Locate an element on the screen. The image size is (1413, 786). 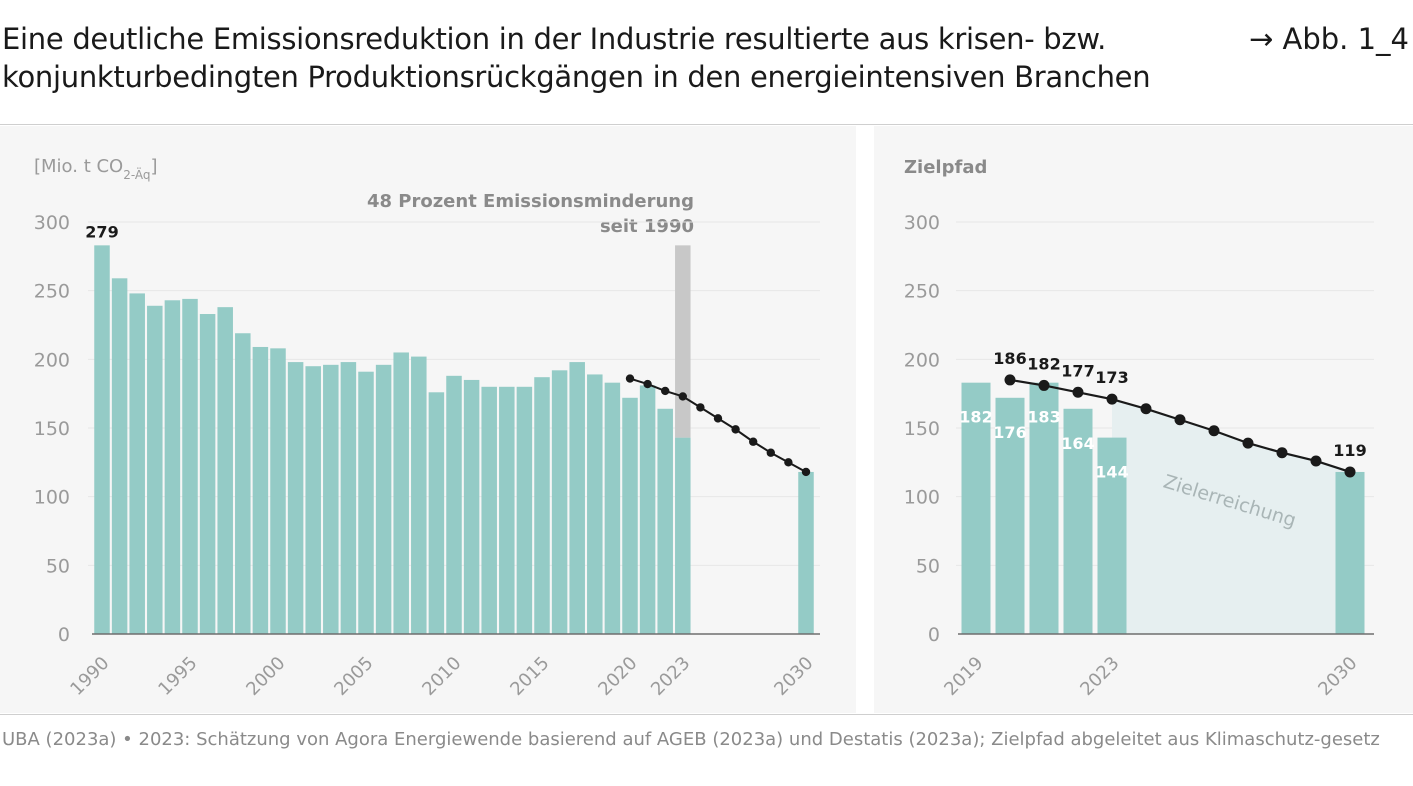
y-tick-label: 150 is located at coordinates (922, 429).